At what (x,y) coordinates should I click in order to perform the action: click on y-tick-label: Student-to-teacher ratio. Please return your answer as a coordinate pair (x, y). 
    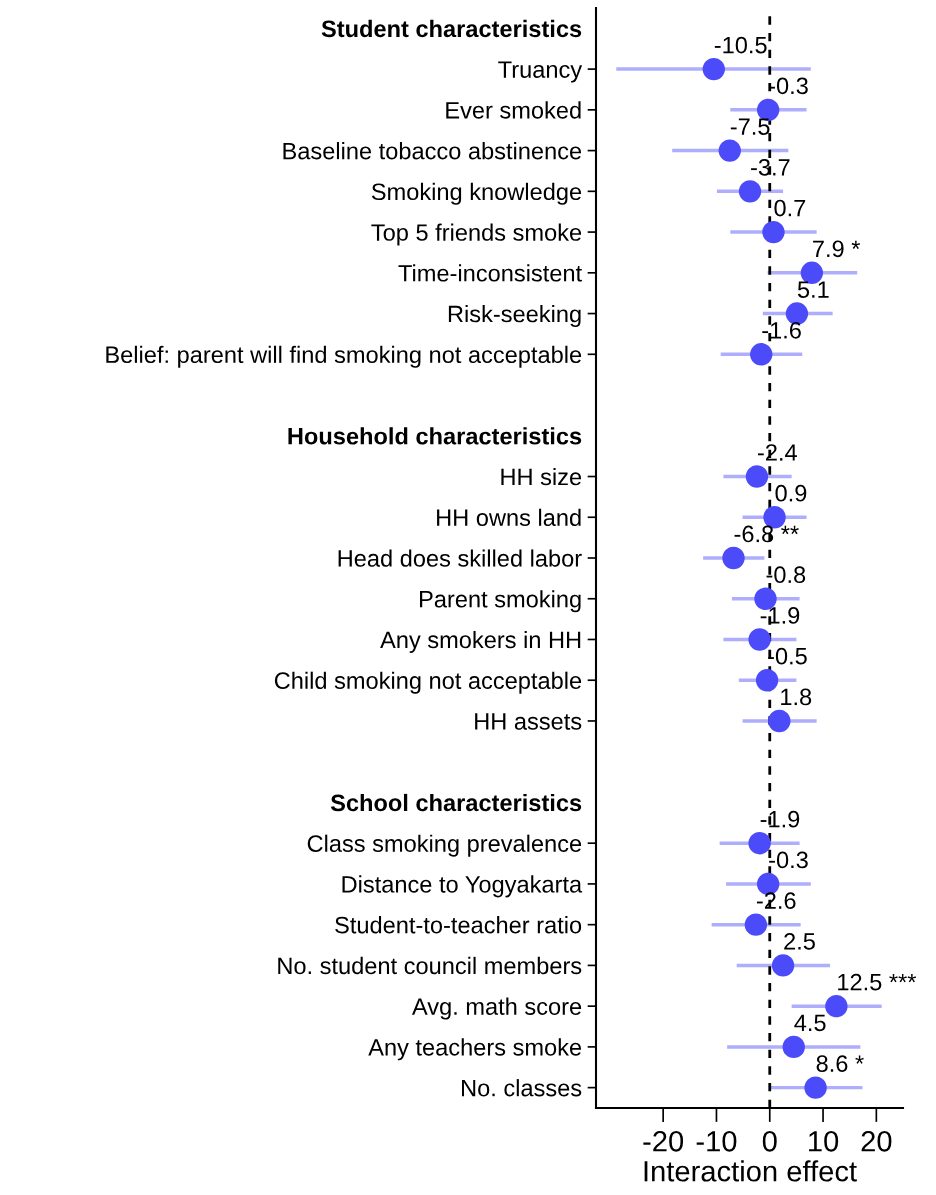
    Looking at the image, I should click on (458, 925).